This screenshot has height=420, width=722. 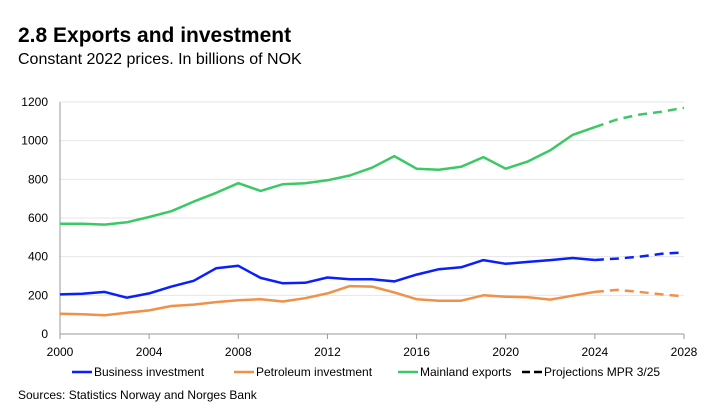 I want to click on legend-label: Business investment, so click(x=149, y=372).